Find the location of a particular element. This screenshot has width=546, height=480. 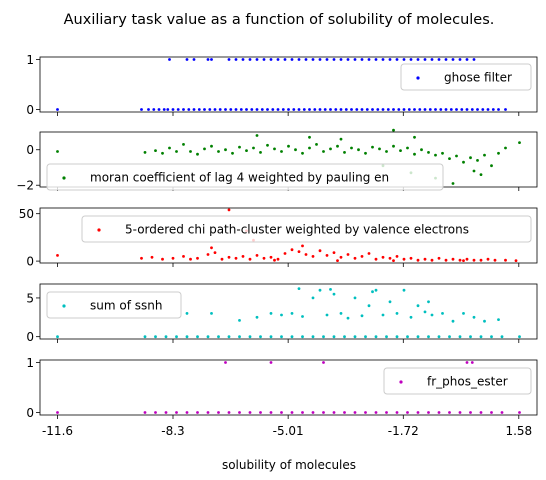

panel-5: 01fr_phos_ester is located at coordinates (281, 388).